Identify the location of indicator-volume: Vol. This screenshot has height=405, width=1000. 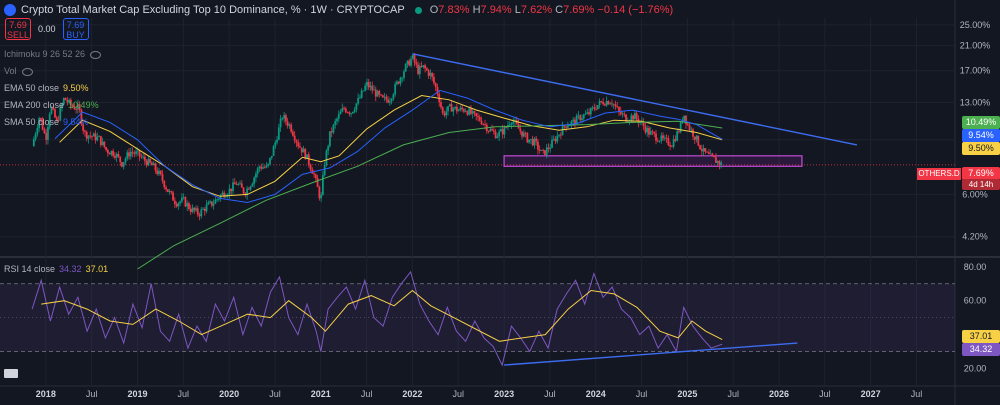
(18, 71).